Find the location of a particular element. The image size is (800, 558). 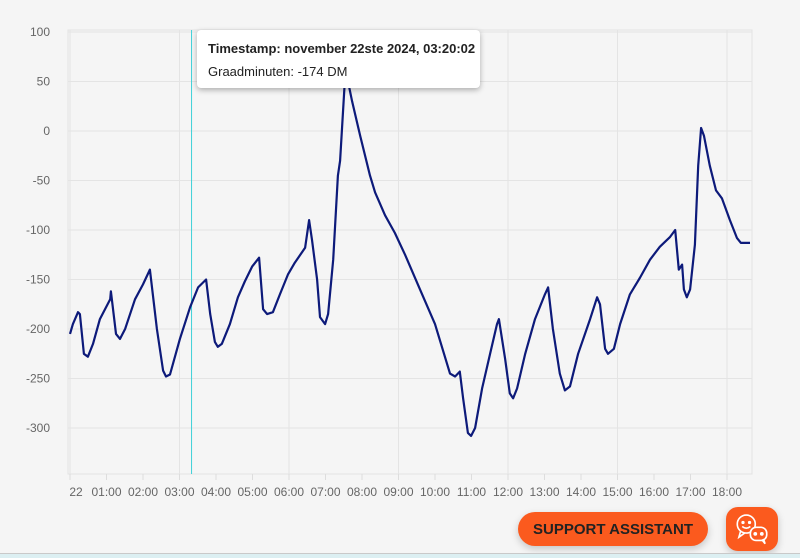

x-tick-label: 22 is located at coordinates (76, 492).